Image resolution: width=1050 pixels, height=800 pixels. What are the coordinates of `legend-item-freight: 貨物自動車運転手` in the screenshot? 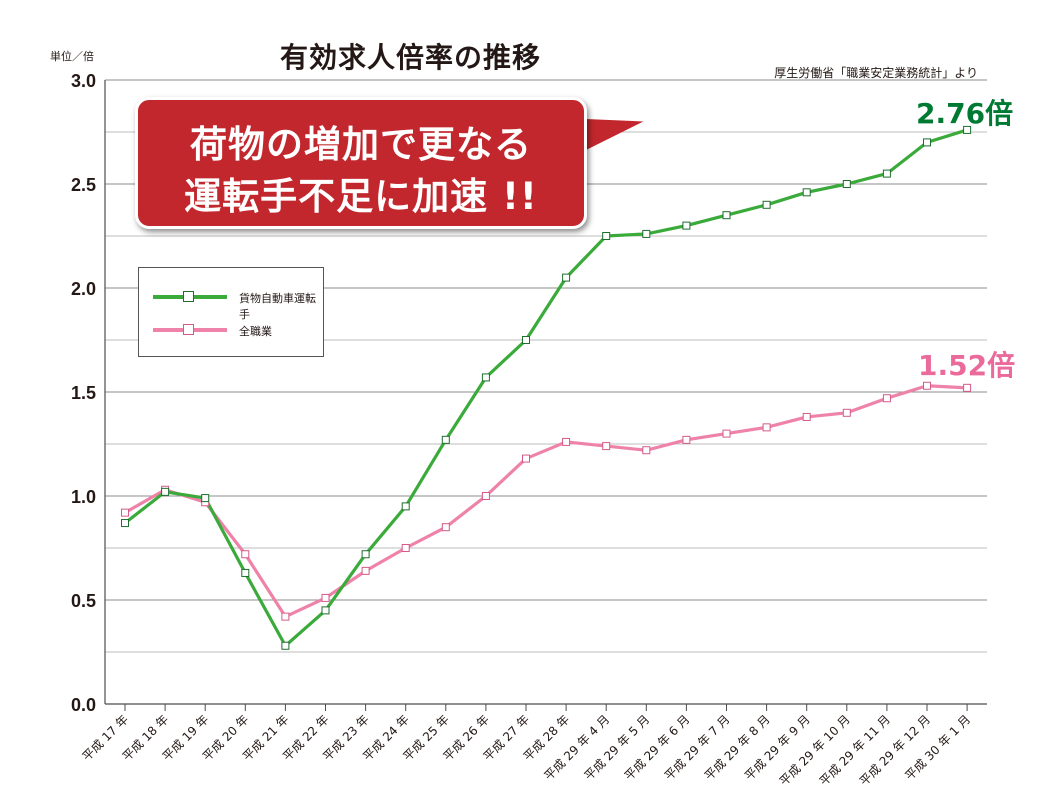 It's located at (231, 304).